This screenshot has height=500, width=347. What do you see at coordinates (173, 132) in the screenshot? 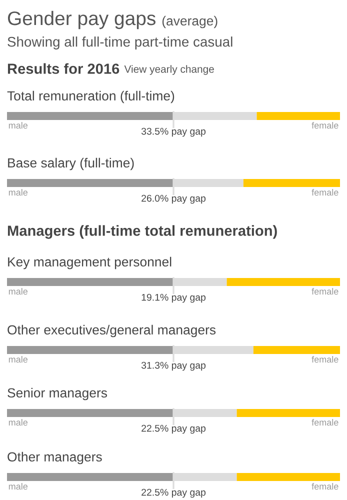
I see `text: 33.5% pay gap` at bounding box center [173, 132].